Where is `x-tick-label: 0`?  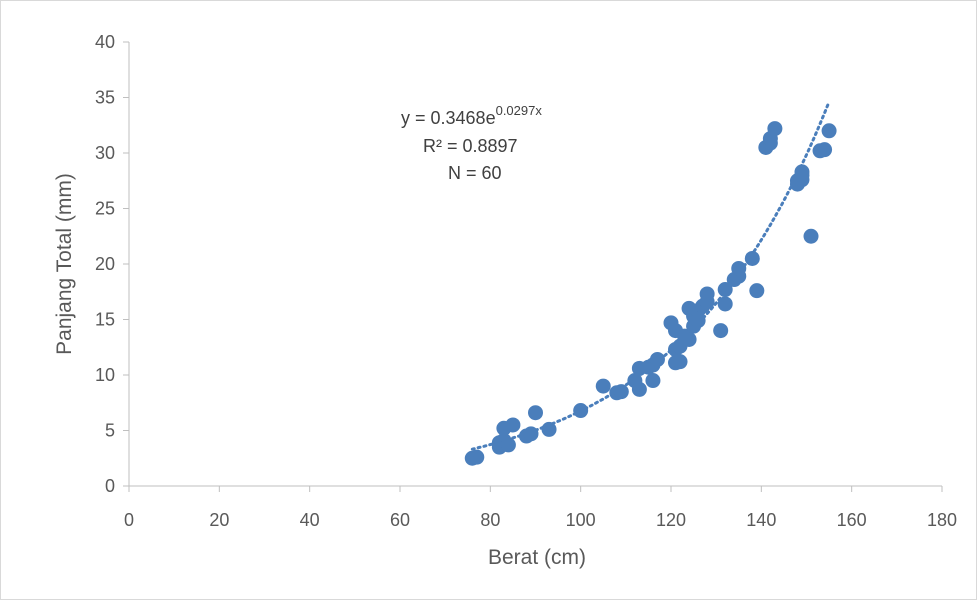
x-tick-label: 0 is located at coordinates (129, 520).